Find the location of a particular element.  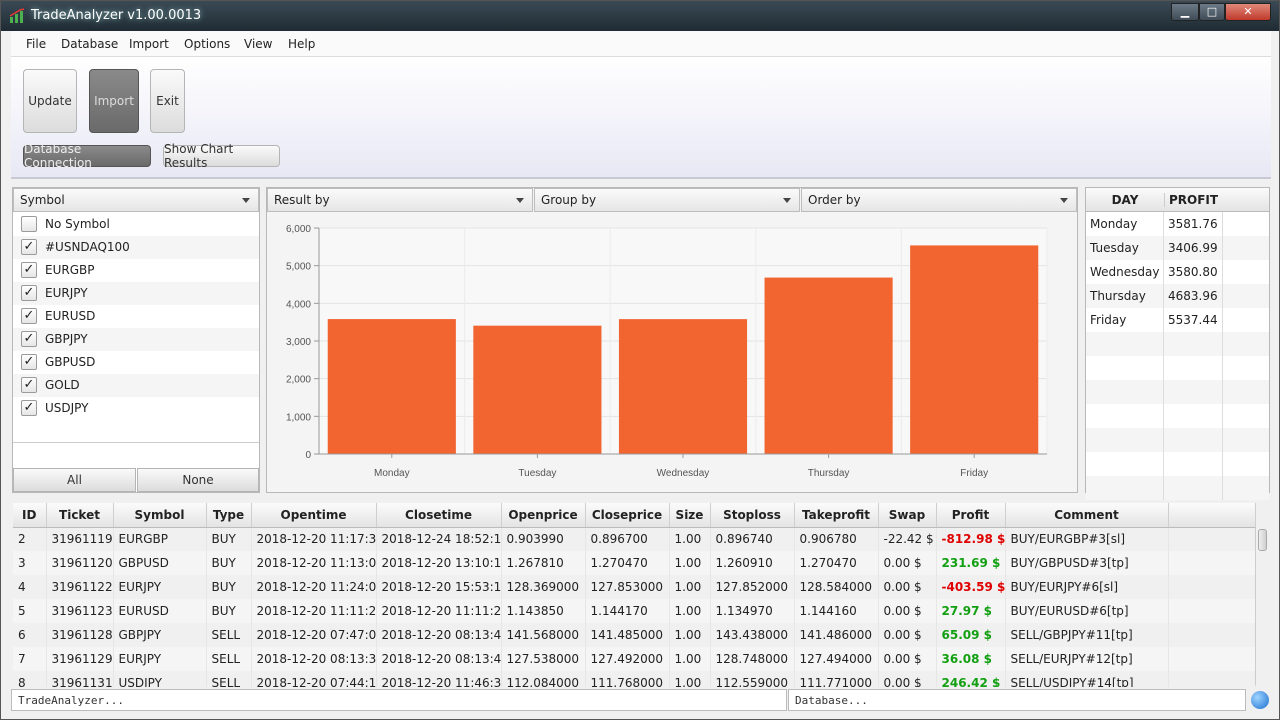

menu-options: Options is located at coordinates (207, 44).